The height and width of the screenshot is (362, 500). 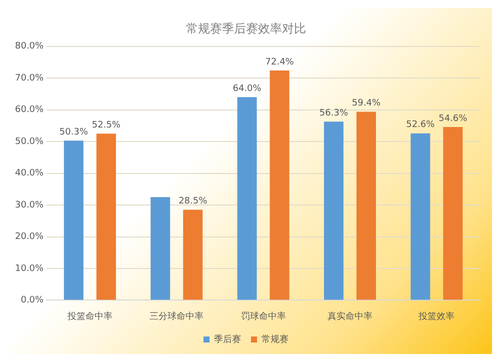 I want to click on y-tick-label: 80.0%, so click(x=29, y=47).